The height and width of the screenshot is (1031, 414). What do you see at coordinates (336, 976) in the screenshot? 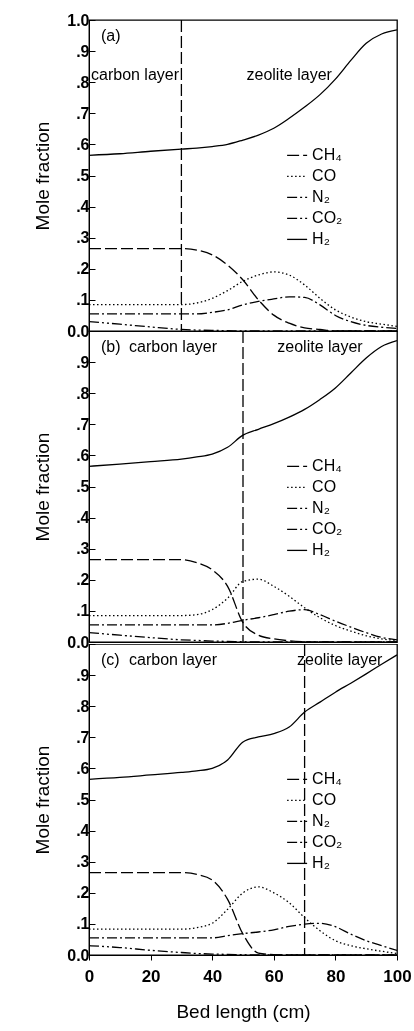
I see `x-tick-label: 80` at bounding box center [336, 976].